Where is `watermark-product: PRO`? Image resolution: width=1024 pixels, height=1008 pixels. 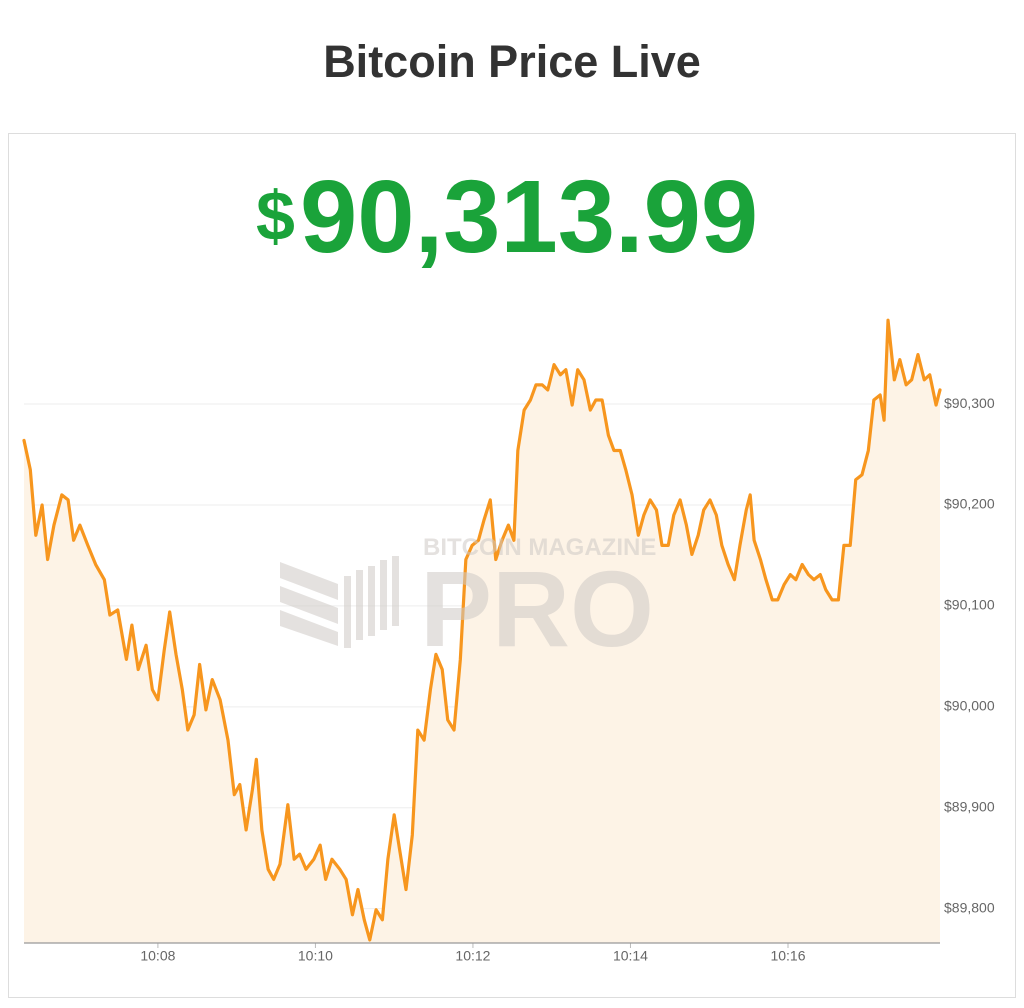 watermark-product: PRO is located at coordinates (537, 608).